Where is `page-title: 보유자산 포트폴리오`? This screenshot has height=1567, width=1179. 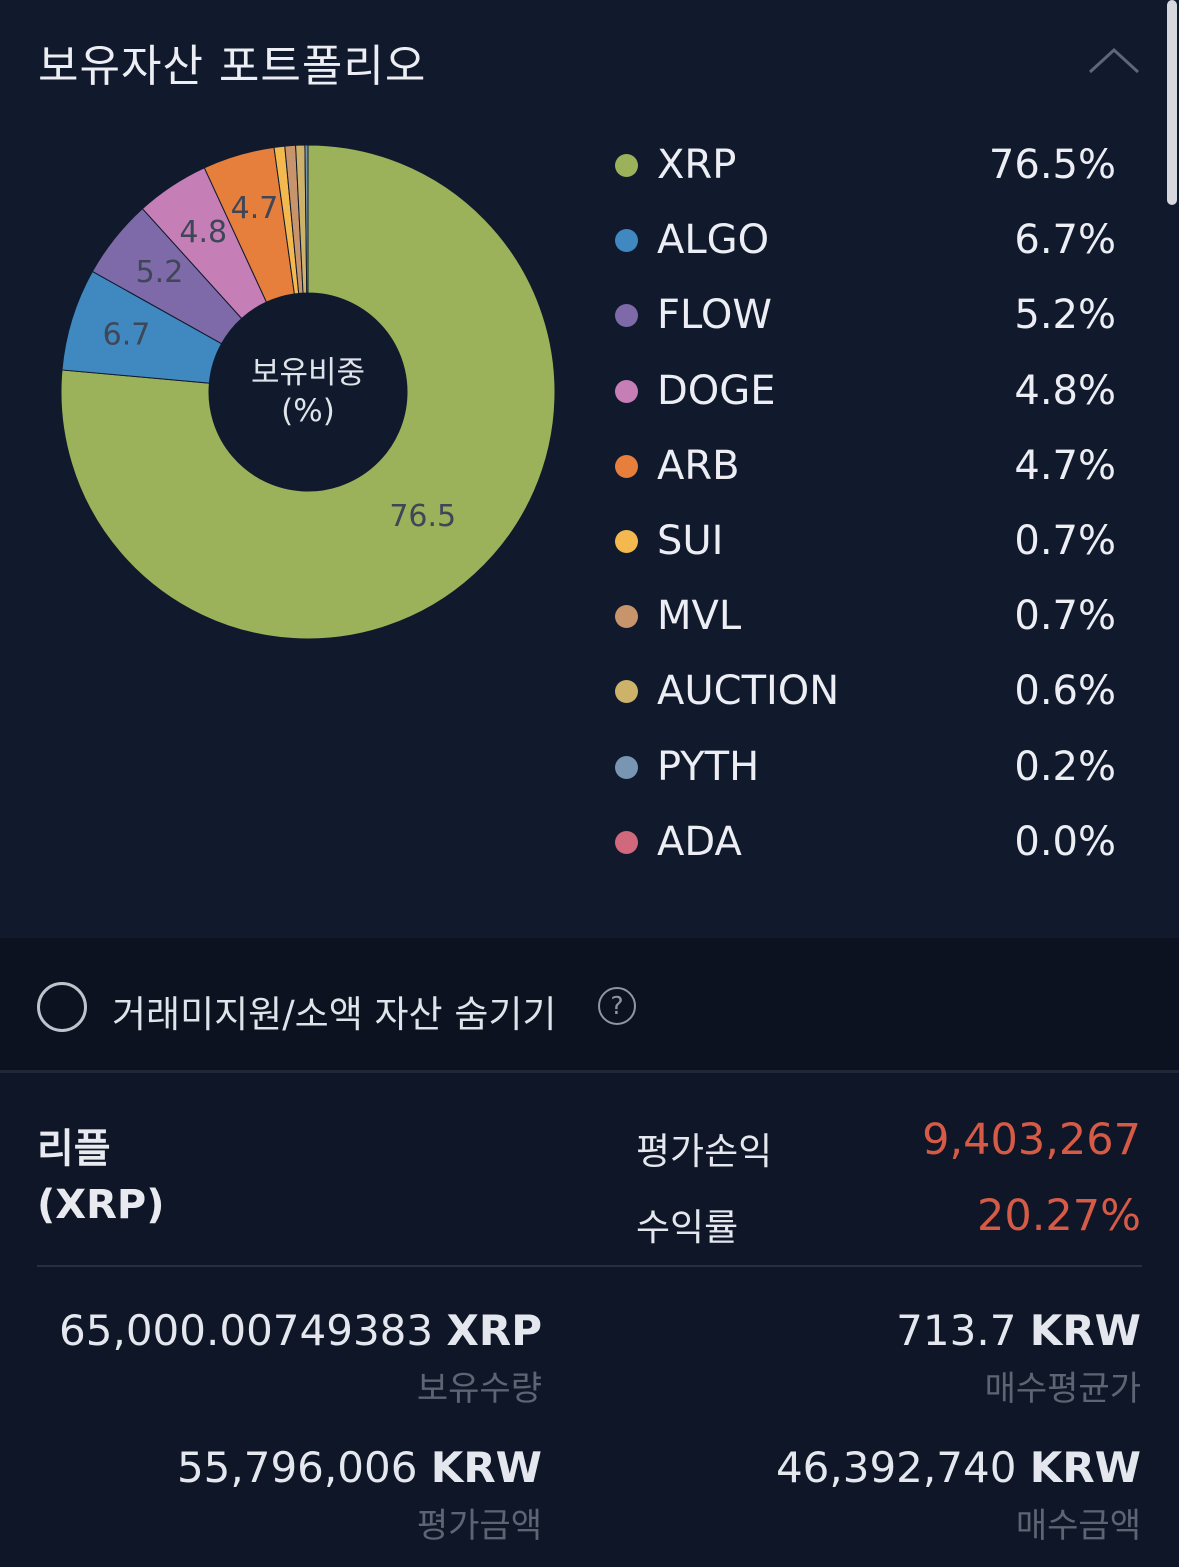
page-title: 보유자산 포트폴리오 is located at coordinates (232, 66).